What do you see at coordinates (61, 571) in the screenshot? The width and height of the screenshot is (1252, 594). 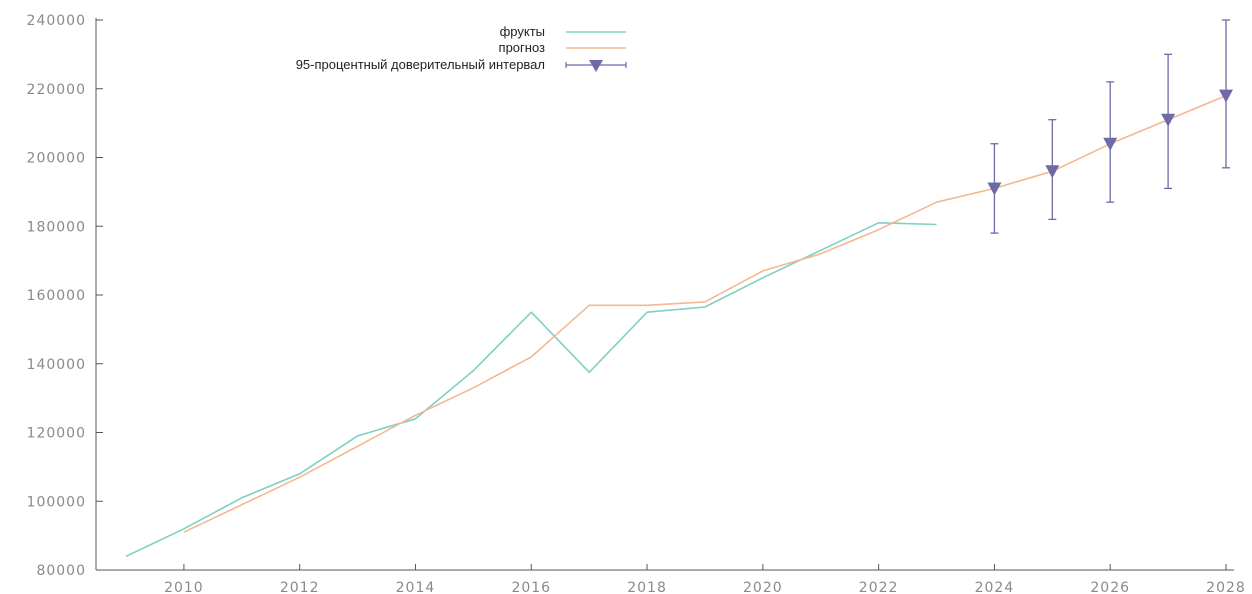 I see `y-tick-label: 80000` at bounding box center [61, 571].